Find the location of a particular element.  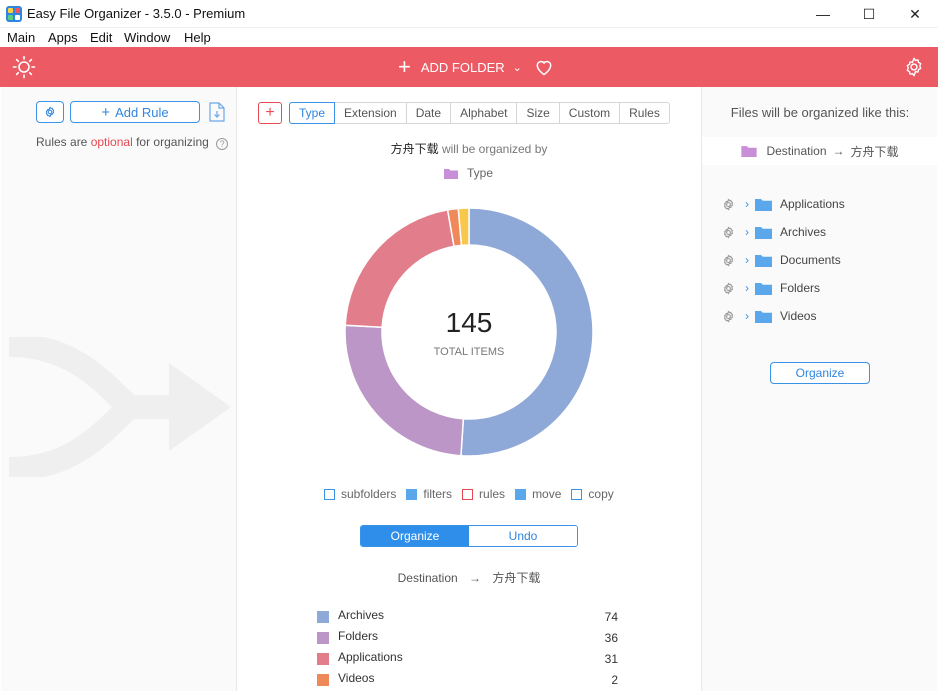

tree-label: Archives is located at coordinates (803, 232).